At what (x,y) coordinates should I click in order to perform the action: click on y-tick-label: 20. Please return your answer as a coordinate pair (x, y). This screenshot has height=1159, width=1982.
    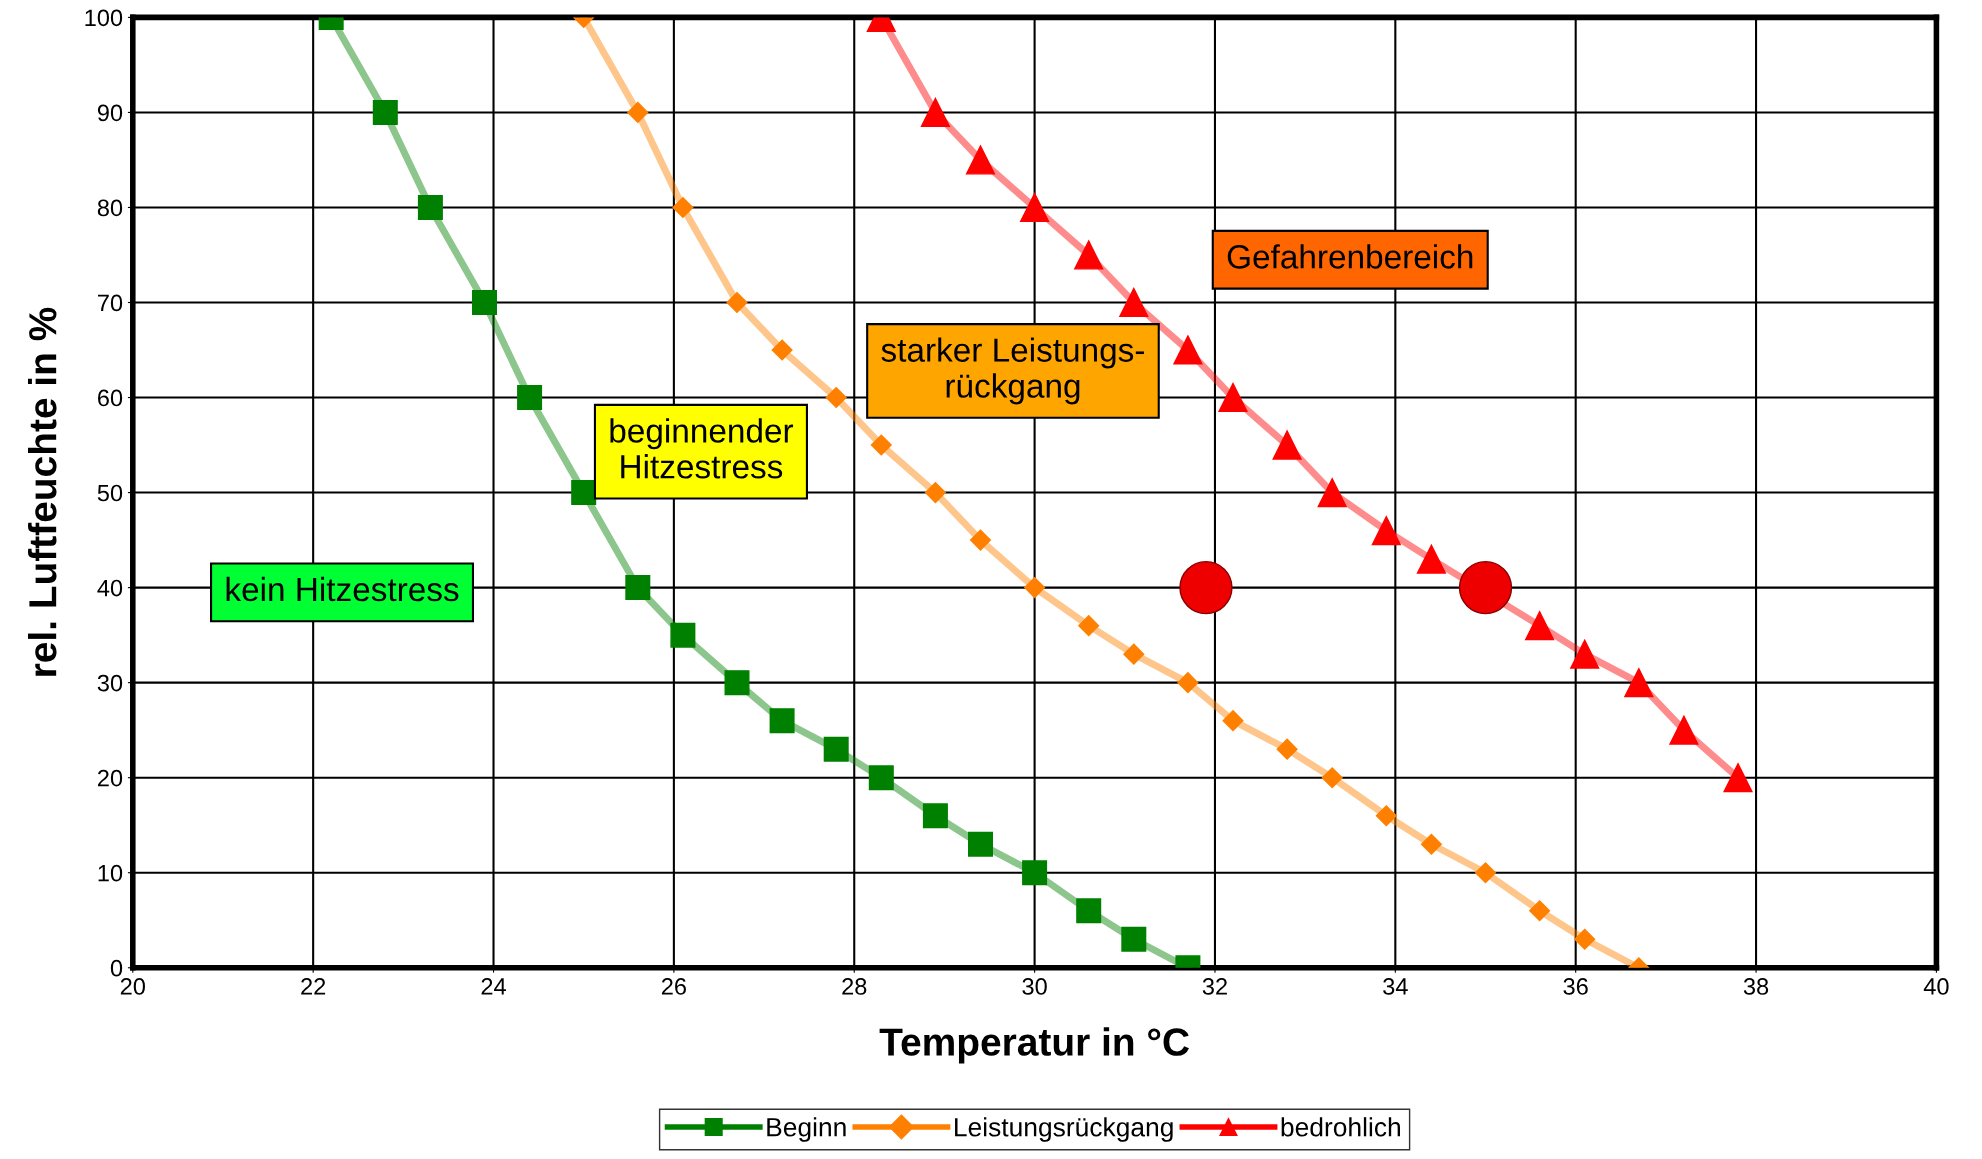
    Looking at the image, I should click on (110, 778).